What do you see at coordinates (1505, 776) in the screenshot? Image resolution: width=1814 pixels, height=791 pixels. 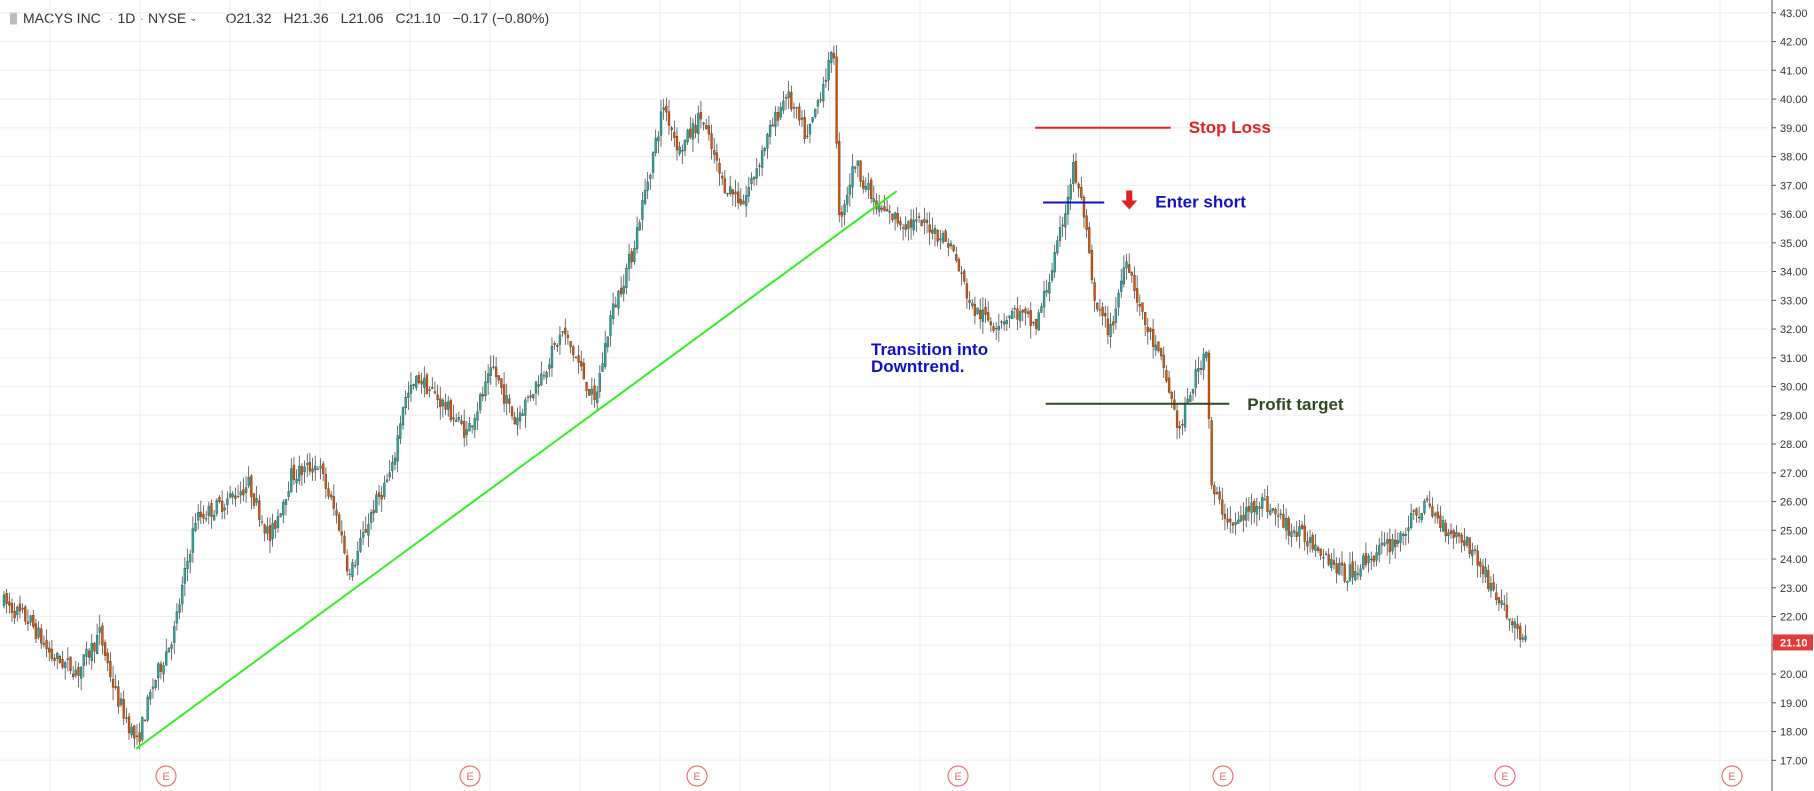 I see `earnings-marker-circle` at bounding box center [1505, 776].